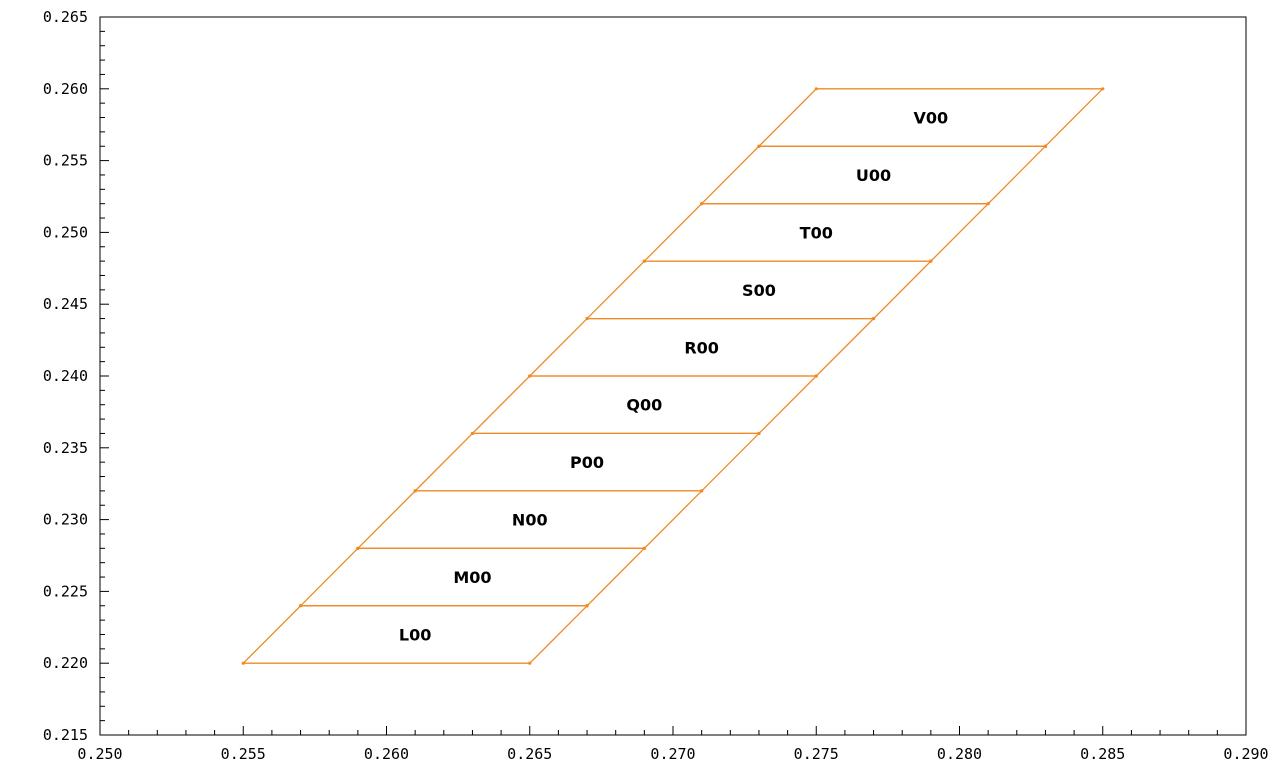 This screenshot has height=776, width=1288. I want to click on region-n00: N00, so click(530, 519).